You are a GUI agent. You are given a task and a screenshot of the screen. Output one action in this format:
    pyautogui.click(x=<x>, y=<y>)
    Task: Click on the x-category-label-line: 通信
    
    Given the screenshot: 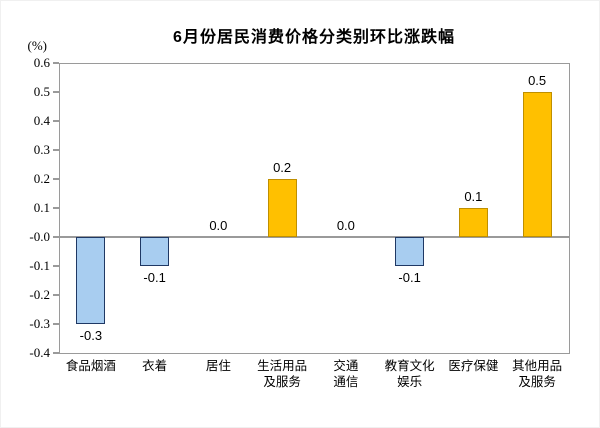 What is the action you would take?
    pyautogui.click(x=346, y=382)
    